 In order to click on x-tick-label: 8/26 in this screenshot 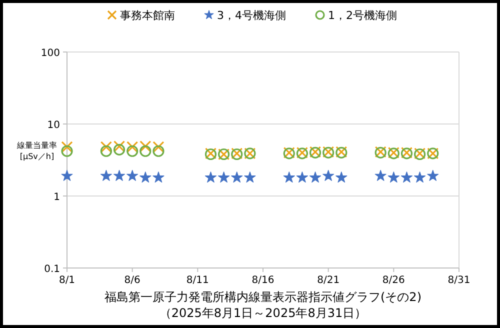, I will do `click(393, 280)`.